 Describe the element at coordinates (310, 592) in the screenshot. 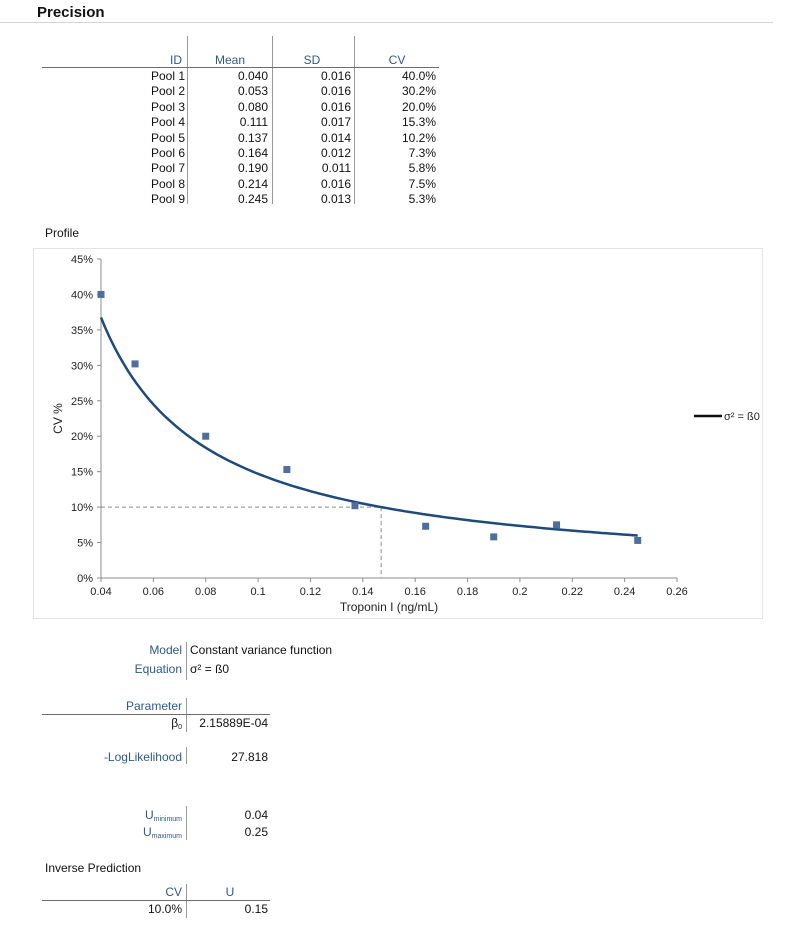

I see `x-tick-label: 0.12` at that location.